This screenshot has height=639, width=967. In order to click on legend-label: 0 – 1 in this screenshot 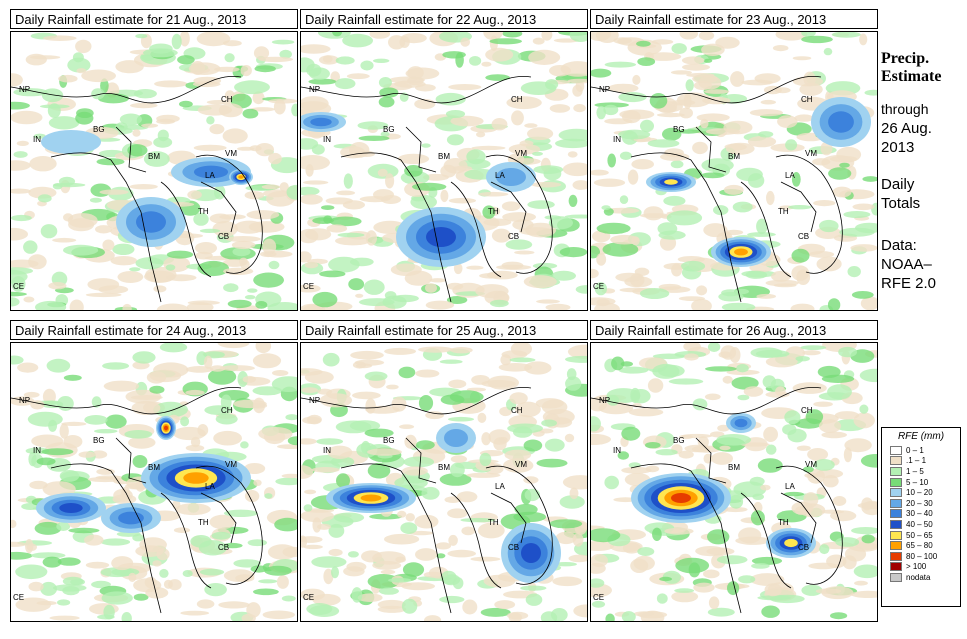, I will do `click(915, 450)`.